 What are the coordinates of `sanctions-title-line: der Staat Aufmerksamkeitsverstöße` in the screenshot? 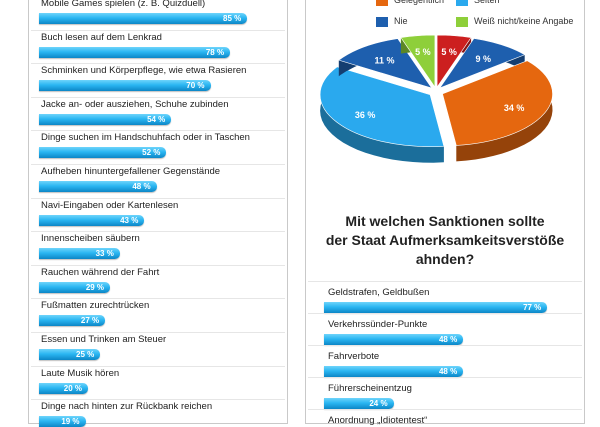 It's located at (445, 240).